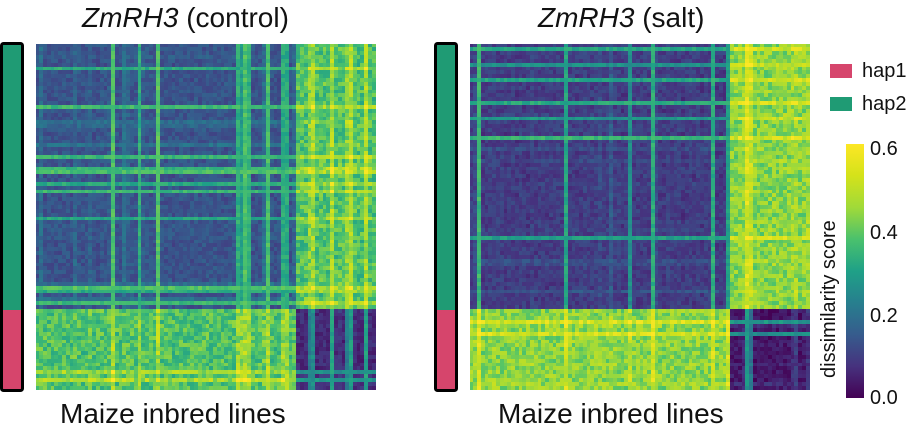 This screenshot has width=920, height=436. I want to click on left-title-gene: ZmRH3, so click(130, 17).